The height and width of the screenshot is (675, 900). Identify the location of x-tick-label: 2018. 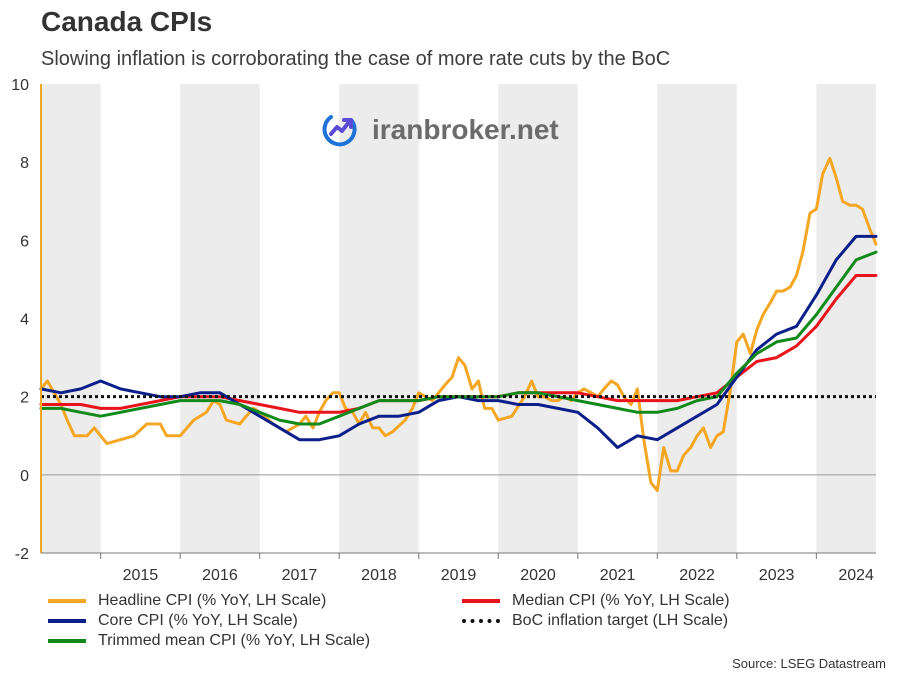
(379, 575).